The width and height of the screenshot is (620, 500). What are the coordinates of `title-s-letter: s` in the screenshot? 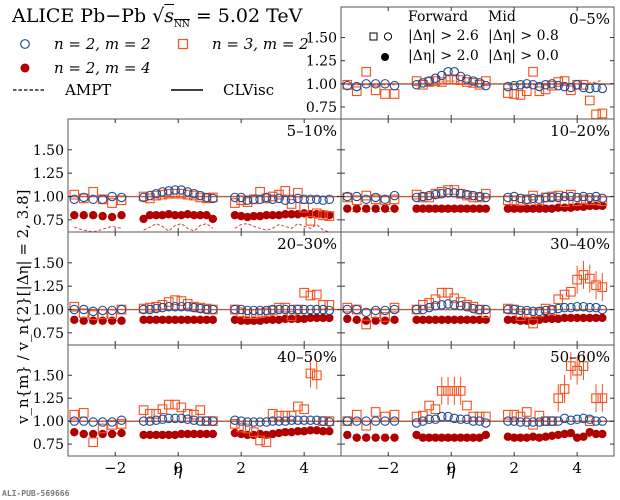 It's located at (169, 16).